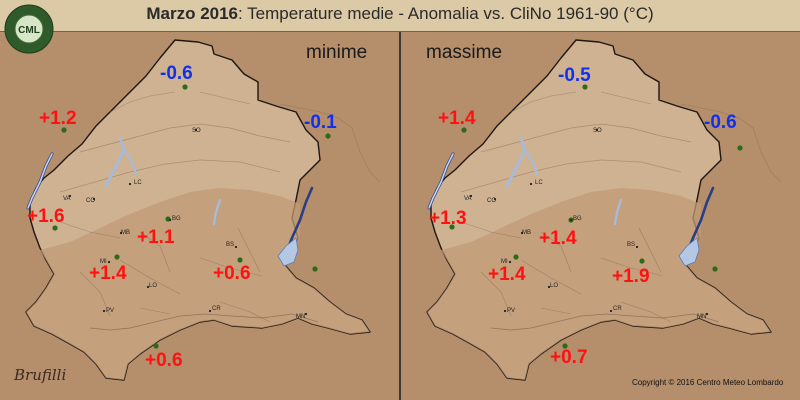 This screenshot has width=800, height=400. What do you see at coordinates (708, 382) in the screenshot?
I see `copyright-notice: Copyright © 2016 Centro Meteo Lombardo` at bounding box center [708, 382].